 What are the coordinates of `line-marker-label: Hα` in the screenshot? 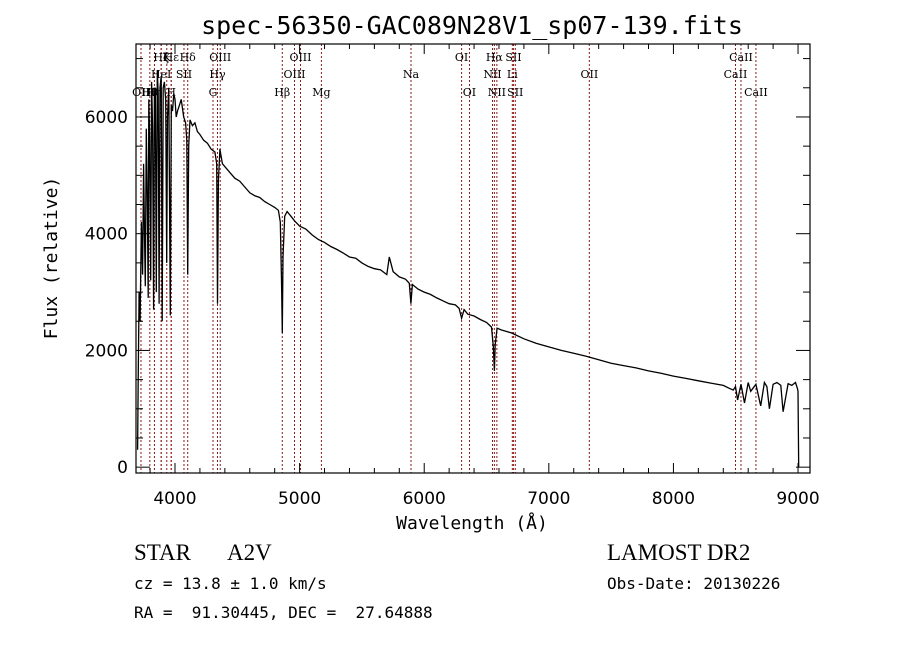 It's located at (495, 57).